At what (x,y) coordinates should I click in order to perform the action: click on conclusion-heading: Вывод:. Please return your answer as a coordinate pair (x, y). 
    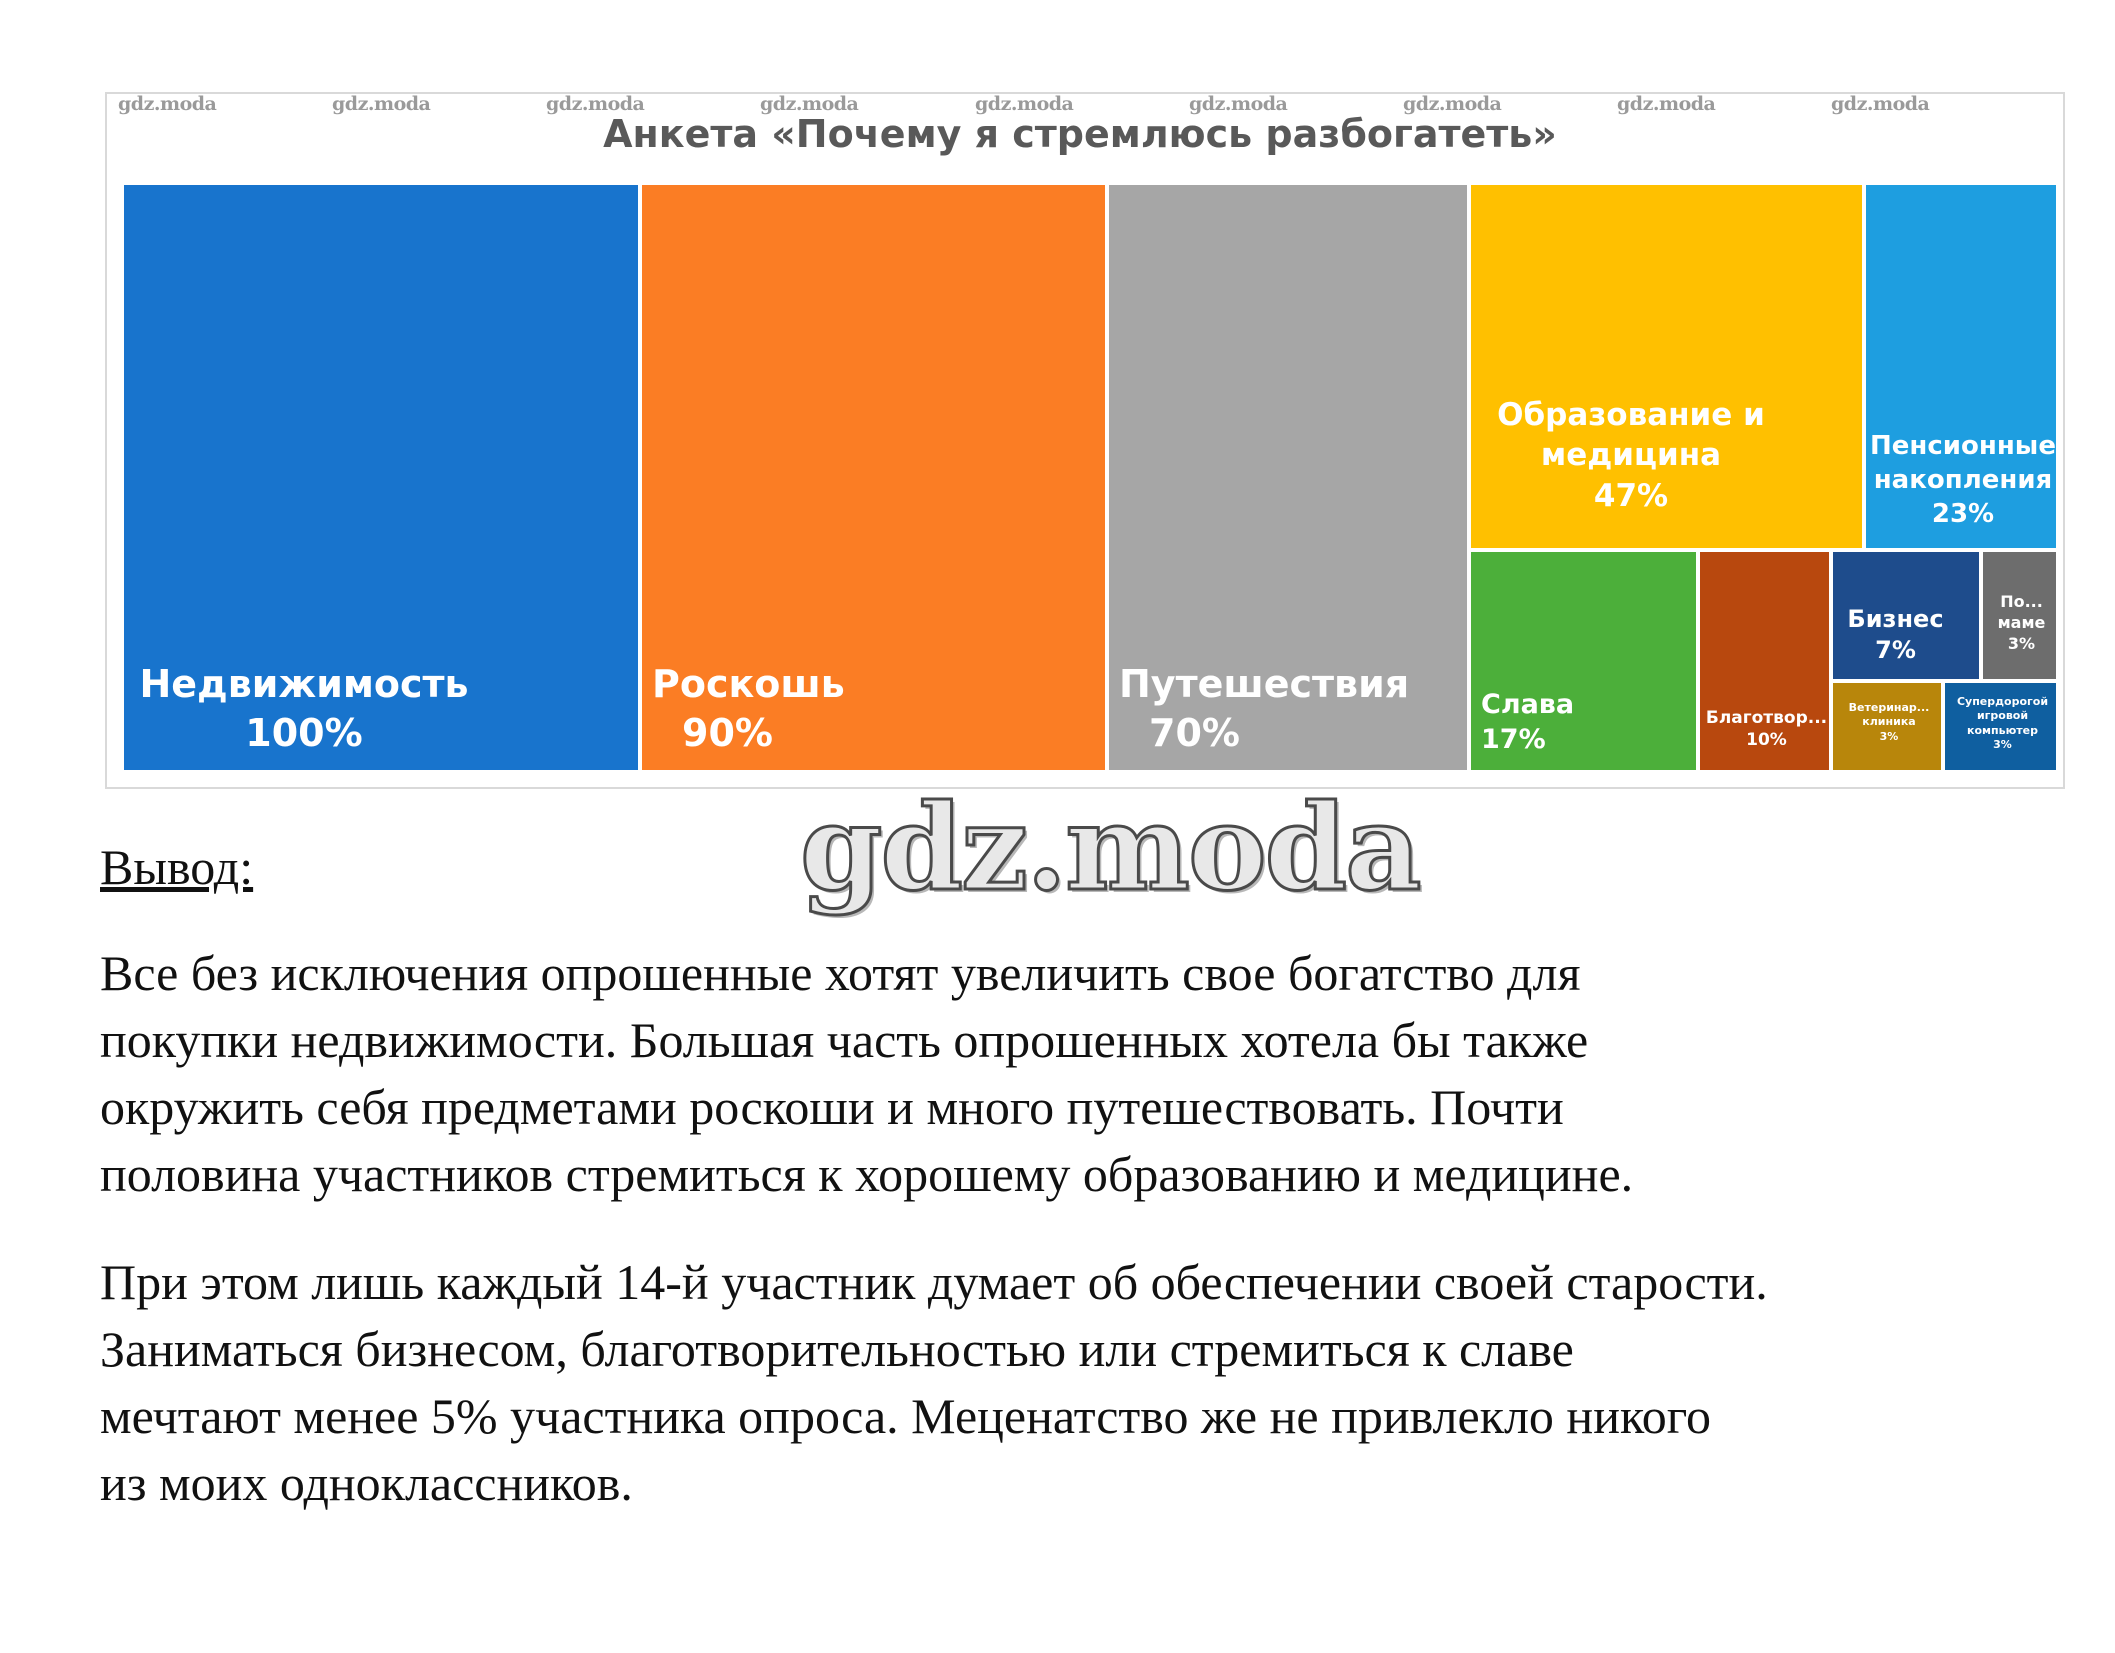
    Looking at the image, I should click on (177, 867).